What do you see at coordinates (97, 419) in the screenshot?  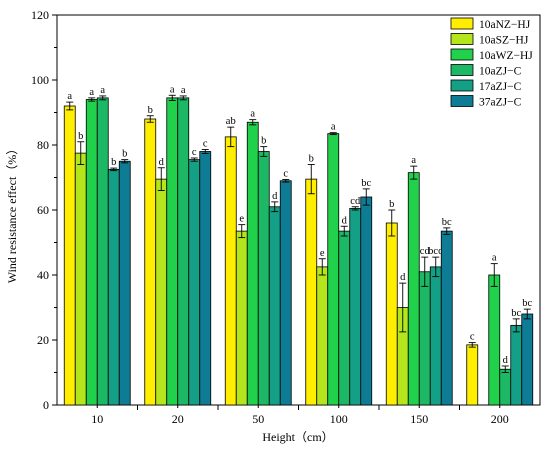 I see `x-tick-label: 10` at bounding box center [97, 419].